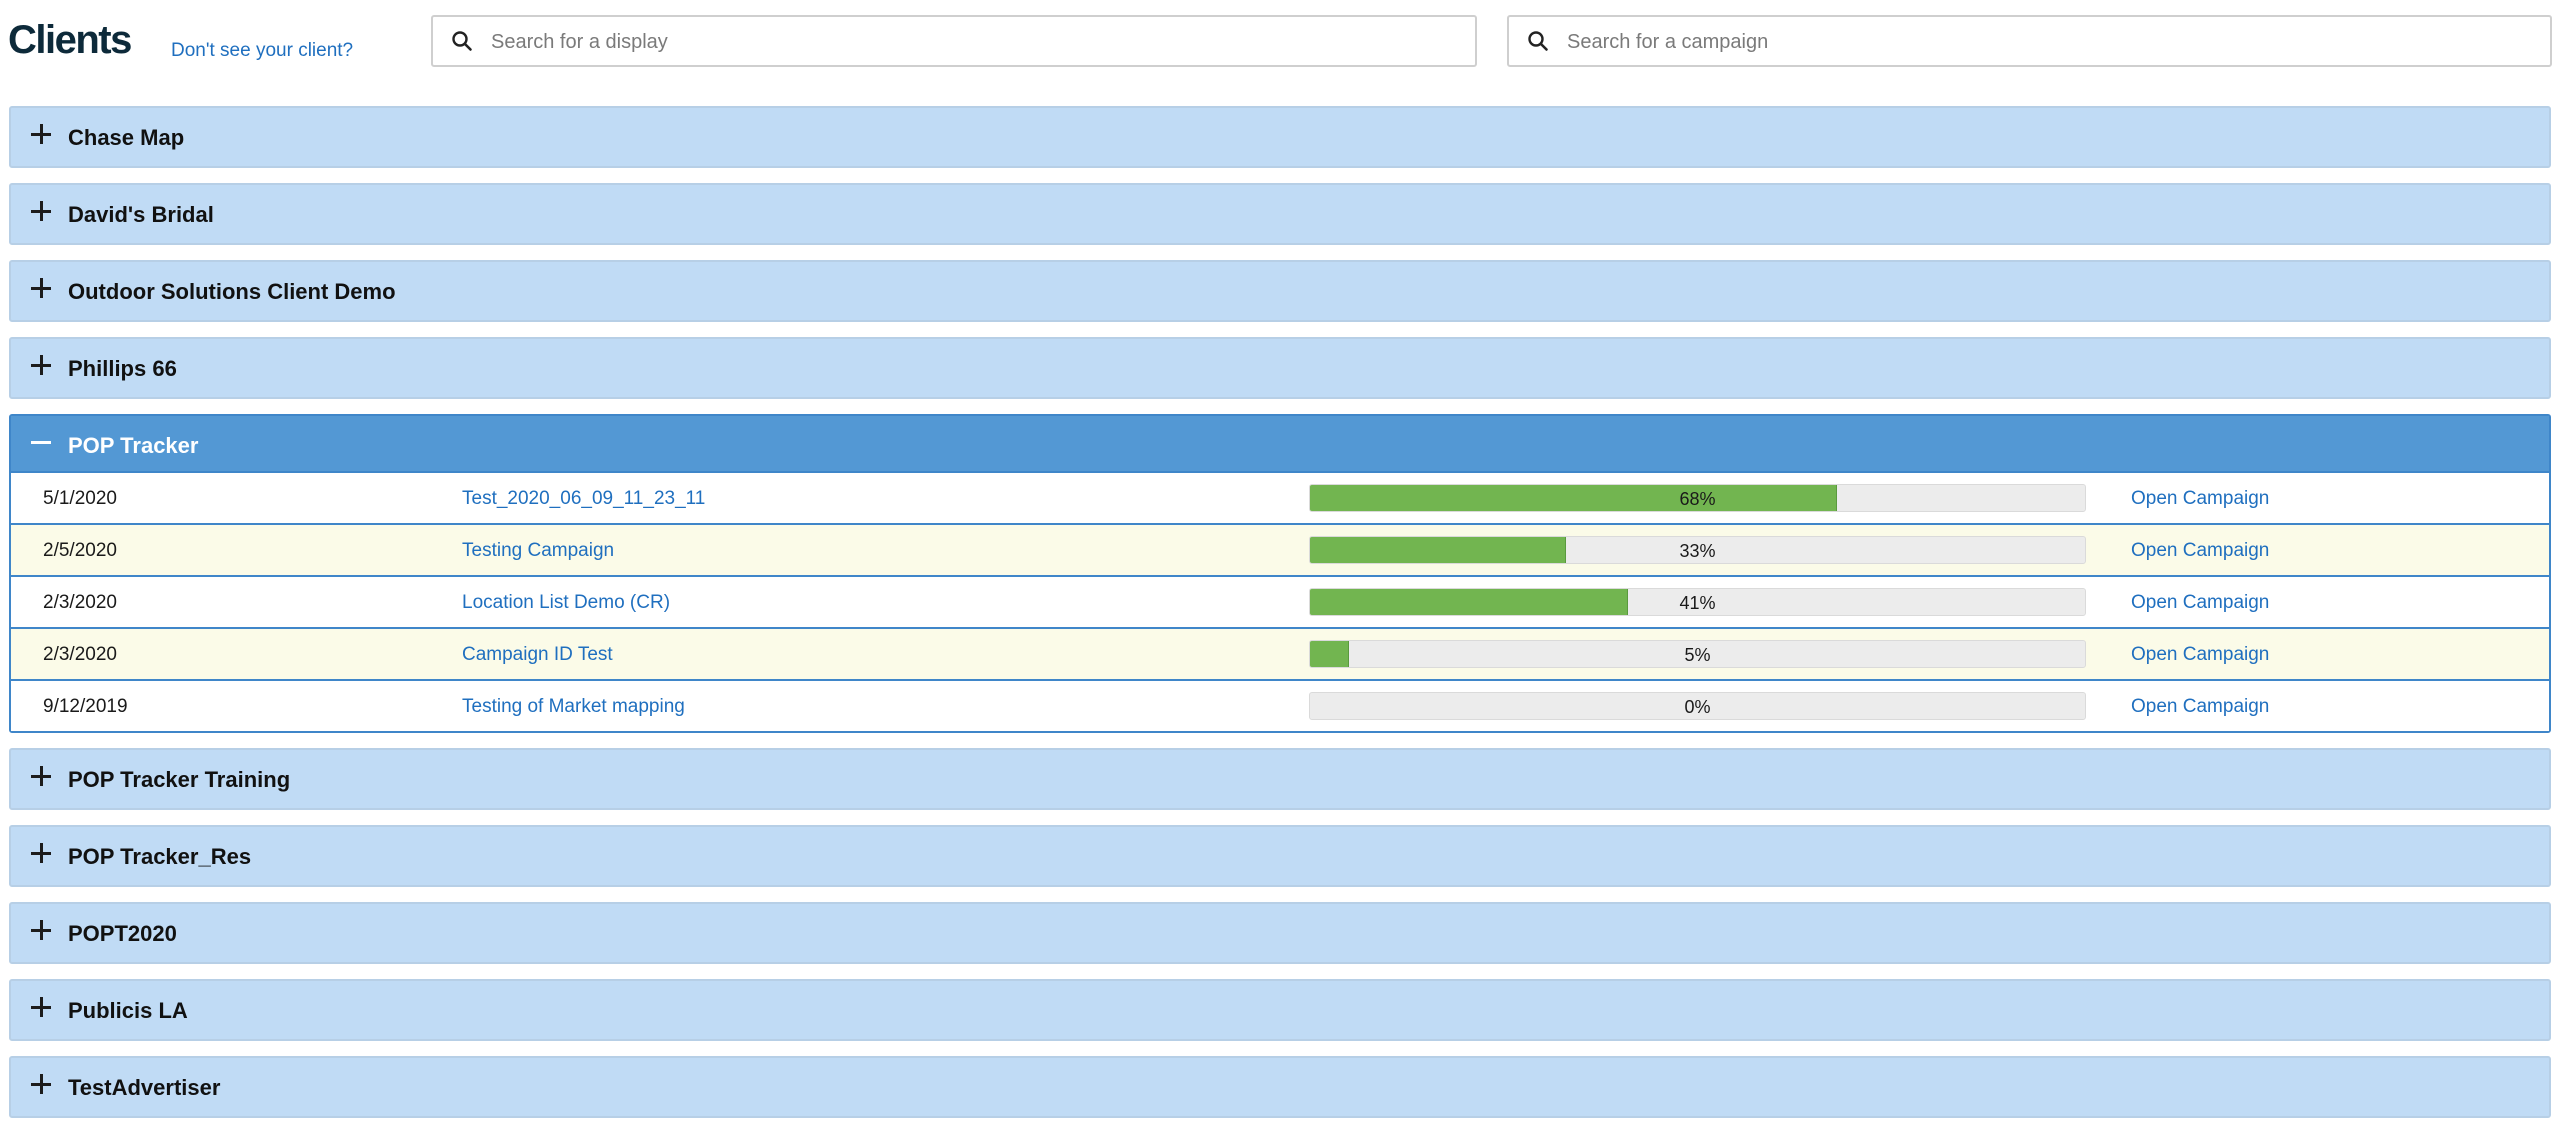 The width and height of the screenshot is (2560, 1133). Describe the element at coordinates (126, 137) in the screenshot. I see `client-name: Chase Map` at that location.